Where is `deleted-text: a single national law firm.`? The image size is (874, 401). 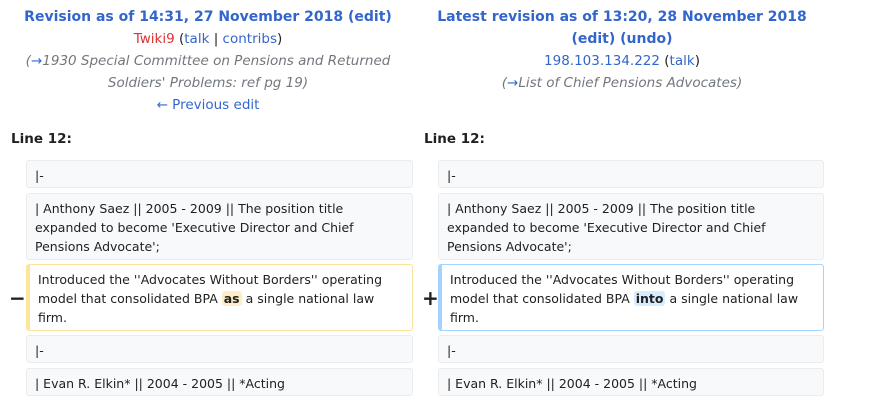 deleted-text: a single national law firm. is located at coordinates (206, 308).